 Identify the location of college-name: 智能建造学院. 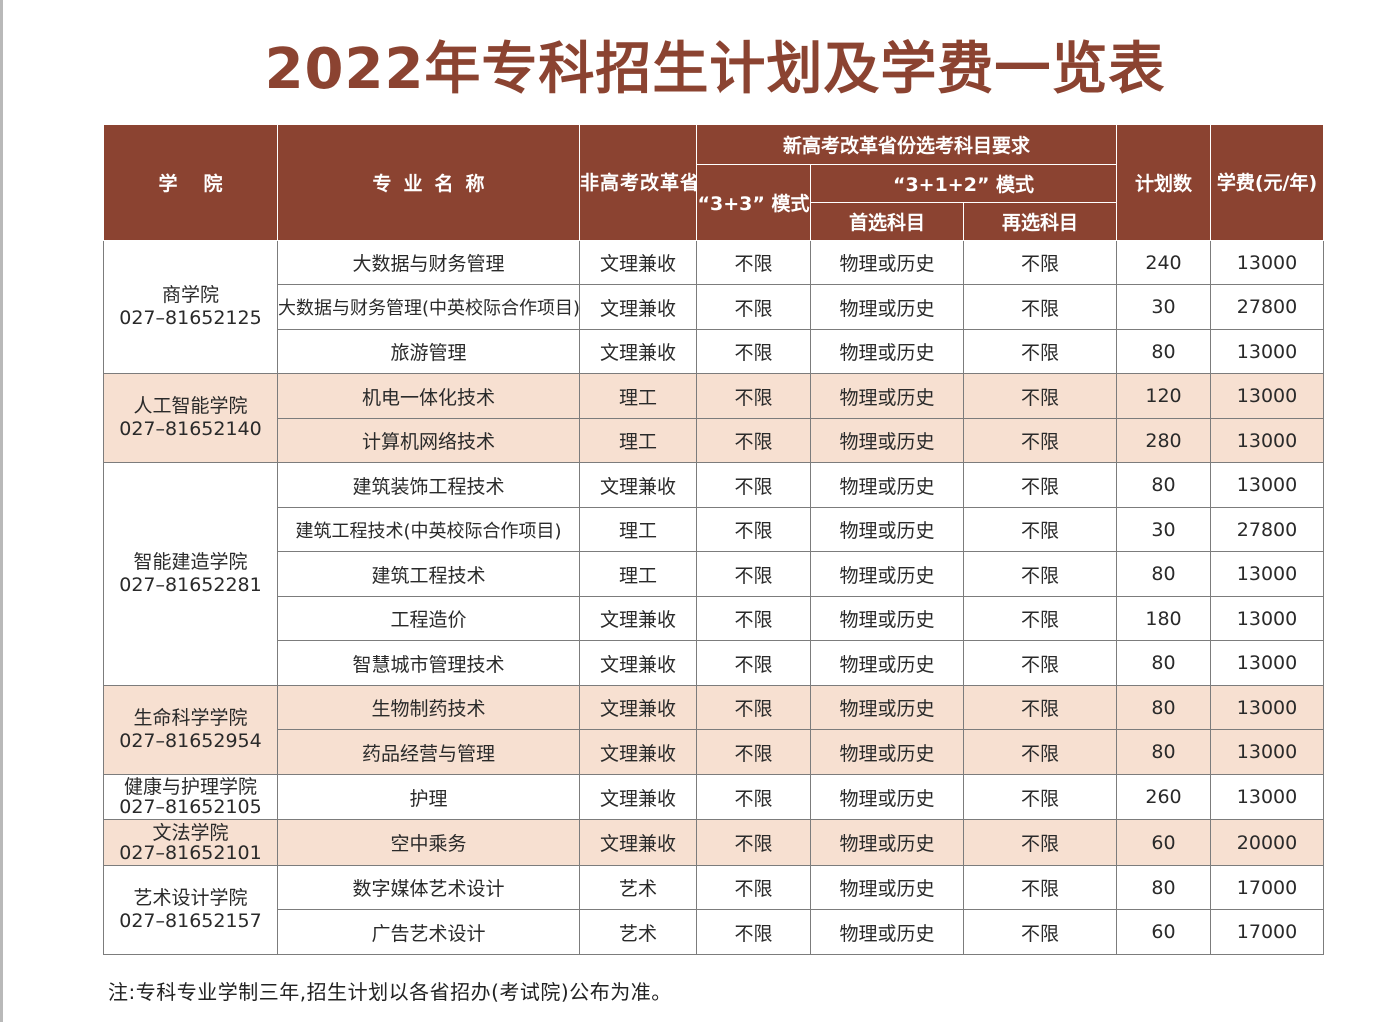
(190, 562).